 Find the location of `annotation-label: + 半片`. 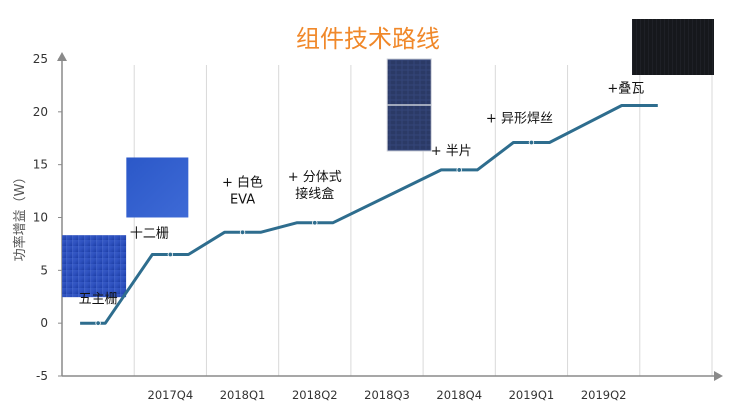

annotation-label: + 半片 is located at coordinates (451, 151).